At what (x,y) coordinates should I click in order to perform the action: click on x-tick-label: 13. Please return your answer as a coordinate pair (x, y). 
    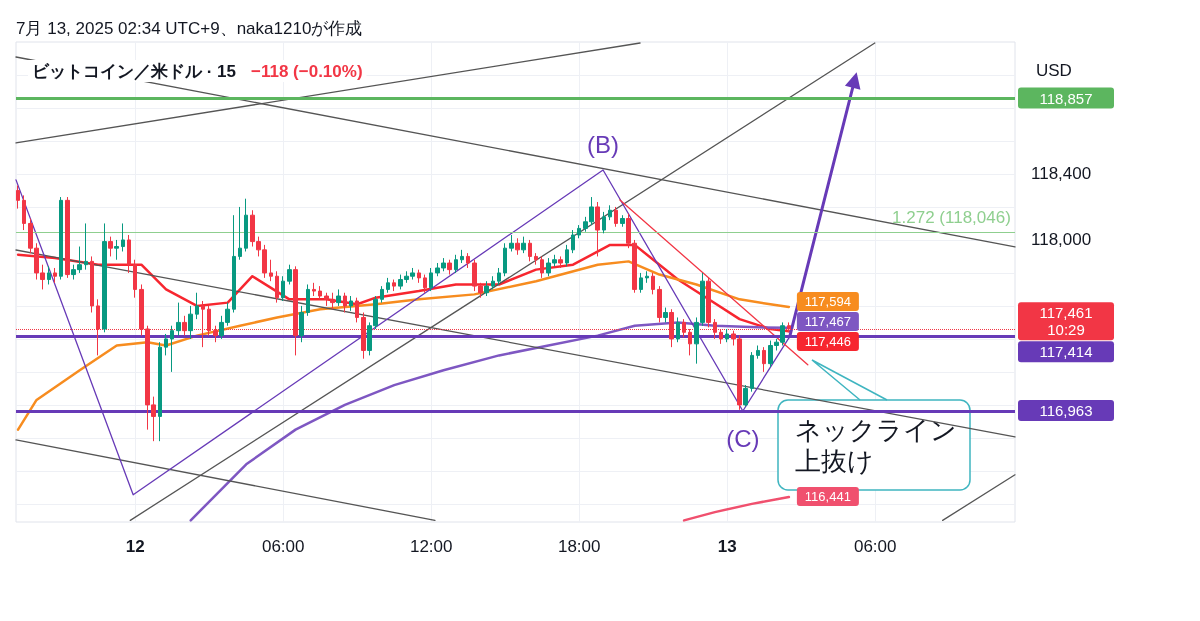
    Looking at the image, I should click on (727, 546).